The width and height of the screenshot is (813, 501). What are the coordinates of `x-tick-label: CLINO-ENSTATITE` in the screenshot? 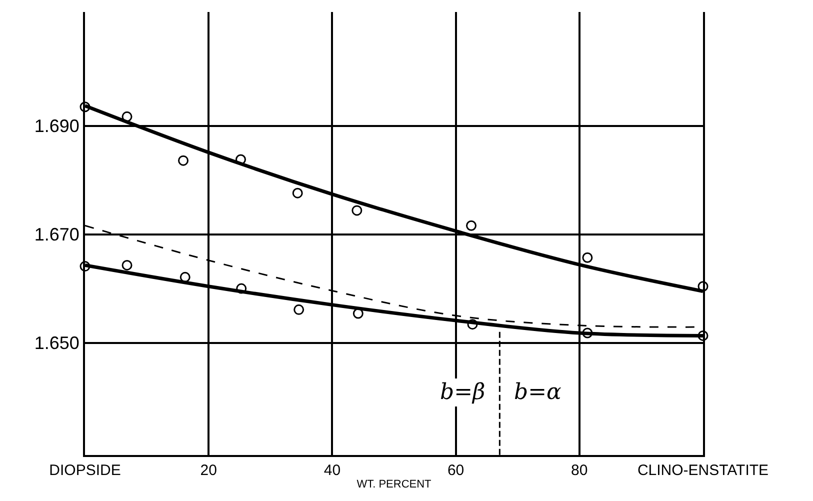 It's located at (703, 470).